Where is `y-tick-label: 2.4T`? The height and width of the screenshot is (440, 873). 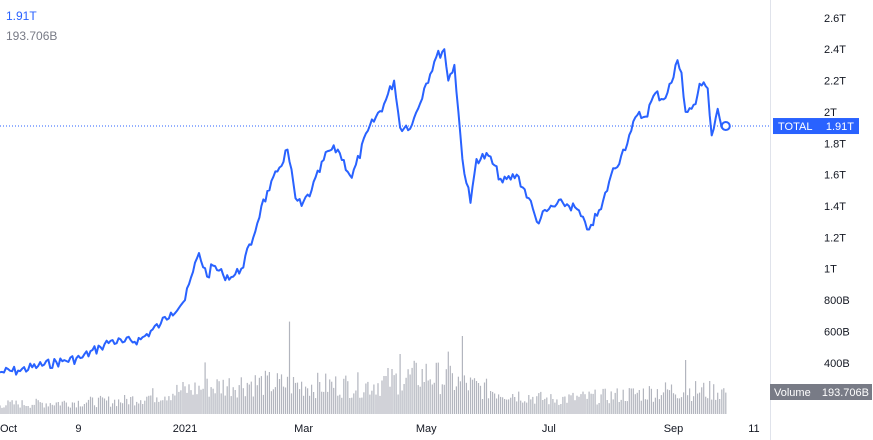 y-tick-label: 2.4T is located at coordinates (835, 50).